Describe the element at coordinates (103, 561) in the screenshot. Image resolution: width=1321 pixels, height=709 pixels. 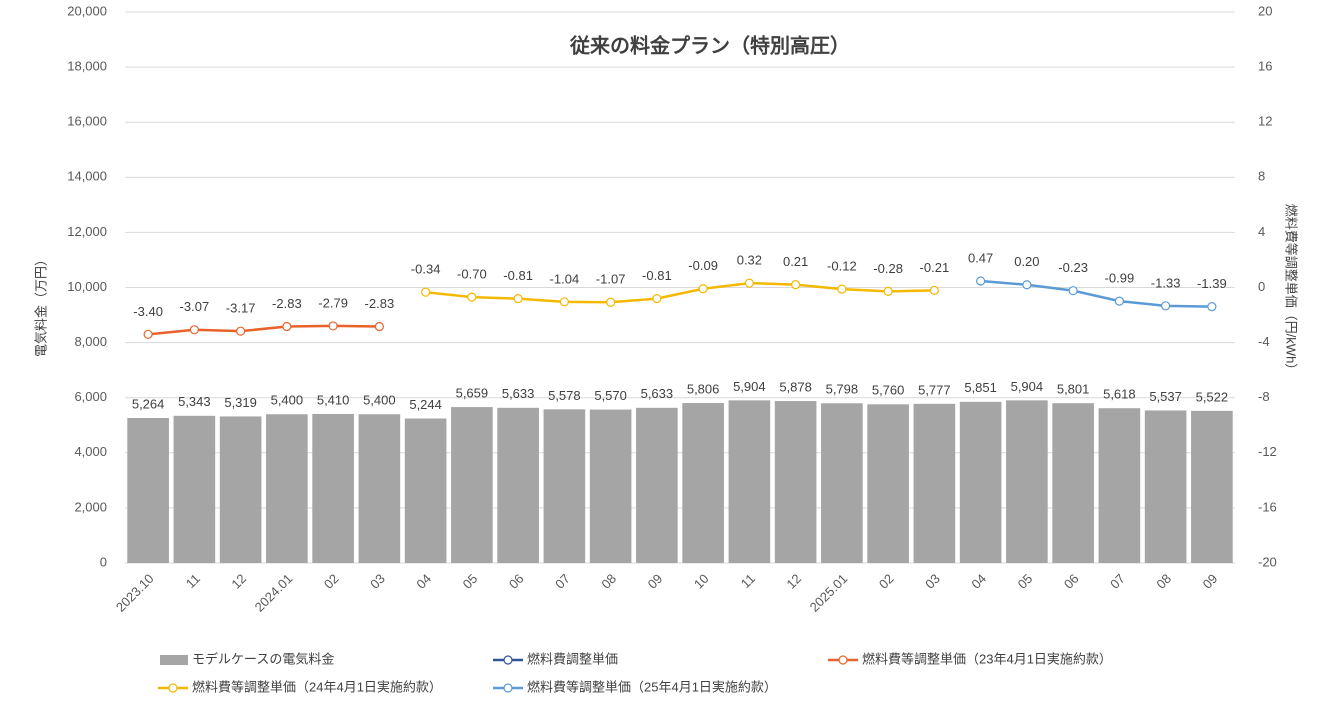
I see `y-tick-label: 0` at that location.